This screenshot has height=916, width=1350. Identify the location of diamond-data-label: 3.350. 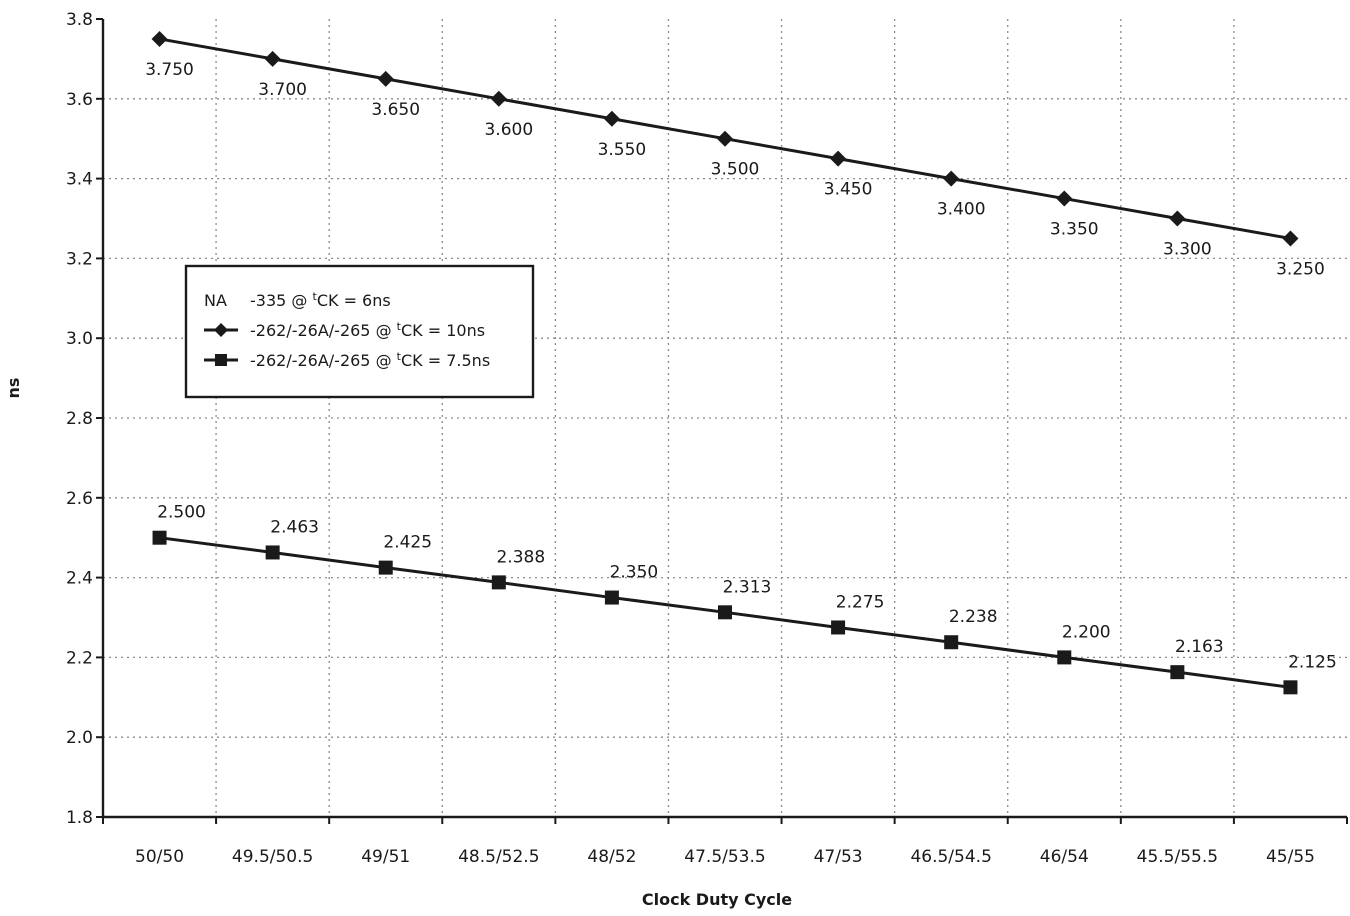
(1074, 230).